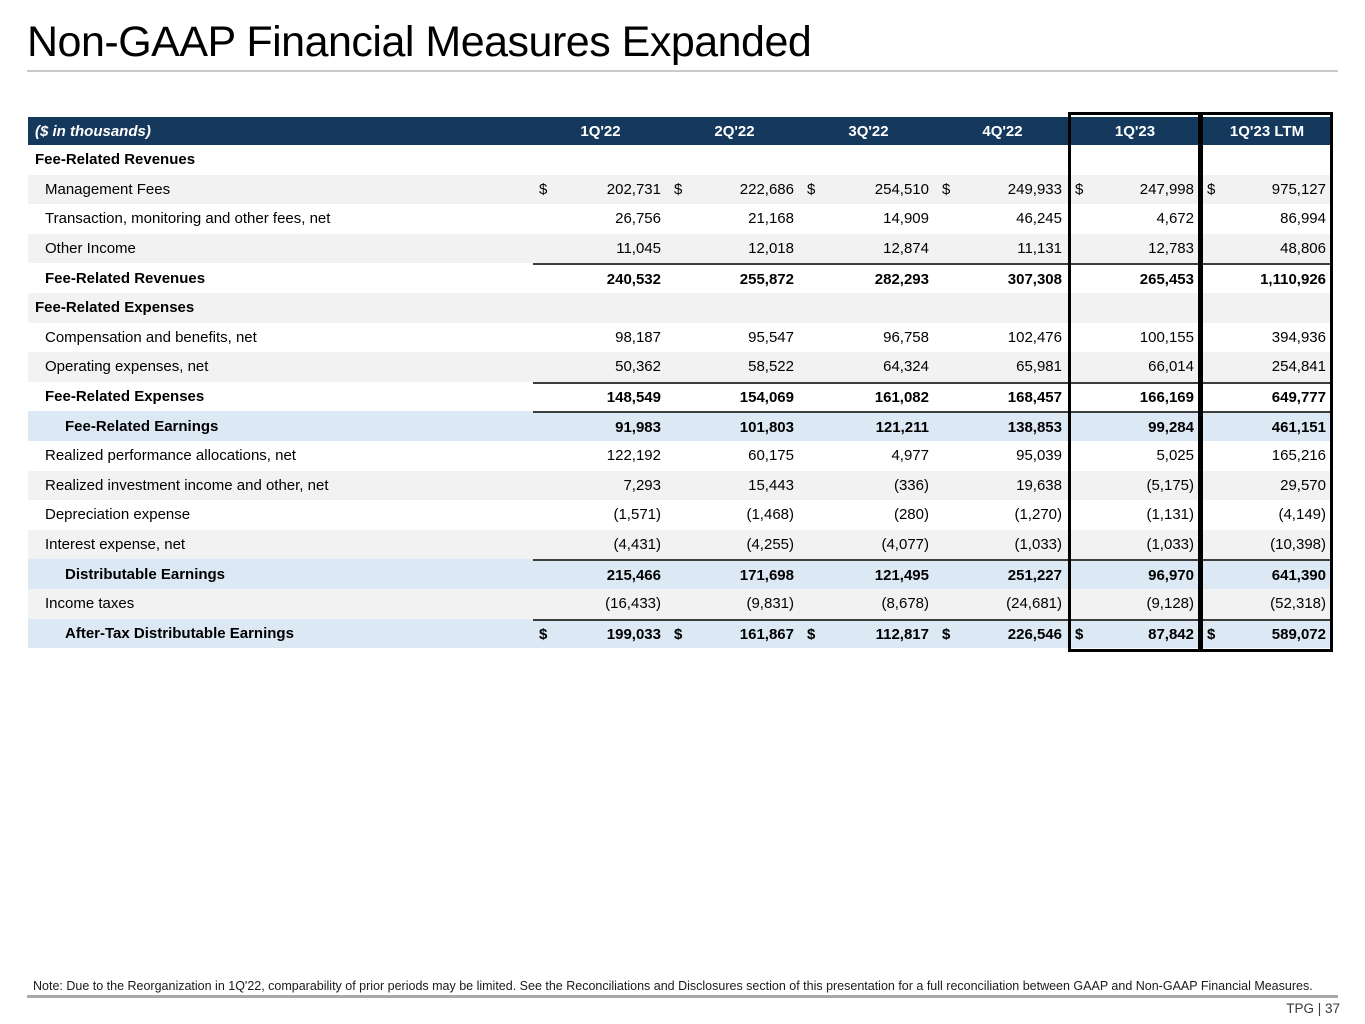 The height and width of the screenshot is (1024, 1365). Describe the element at coordinates (1267, 604) in the screenshot. I see `value-cell: (52,318)` at that location.